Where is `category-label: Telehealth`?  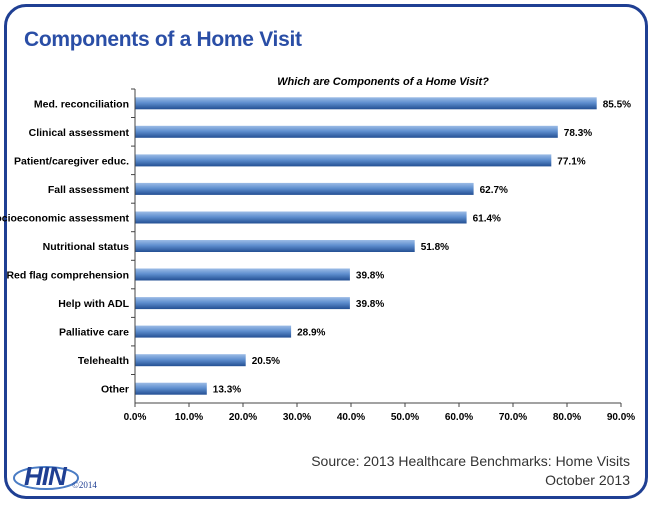 category-label: Telehealth is located at coordinates (103, 361).